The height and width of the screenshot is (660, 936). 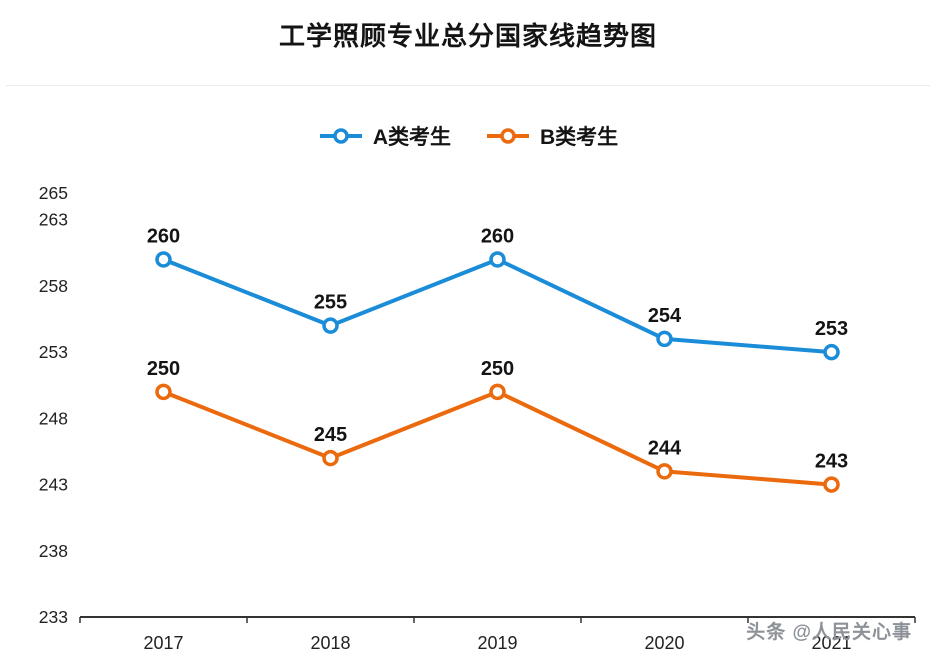 I want to click on data-label: 243, so click(x=831, y=462).